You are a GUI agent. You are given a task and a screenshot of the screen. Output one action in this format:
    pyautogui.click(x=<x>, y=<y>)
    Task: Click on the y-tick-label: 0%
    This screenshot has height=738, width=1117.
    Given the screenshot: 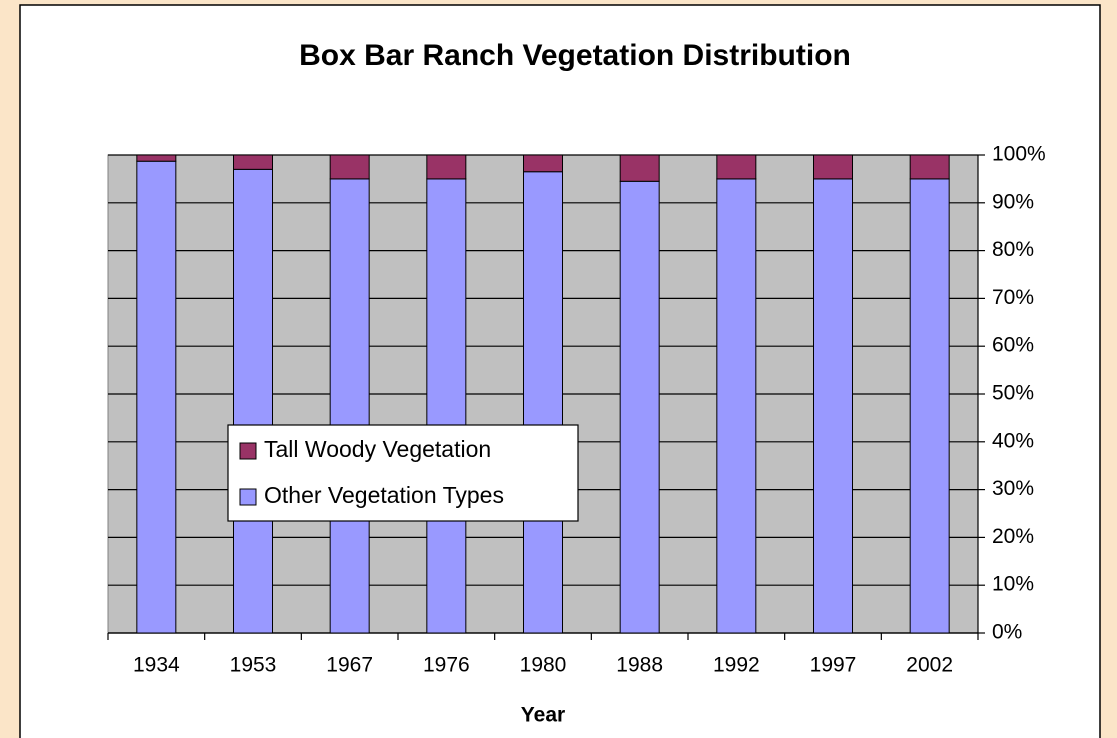 What is the action you would take?
    pyautogui.click(x=1007, y=632)
    